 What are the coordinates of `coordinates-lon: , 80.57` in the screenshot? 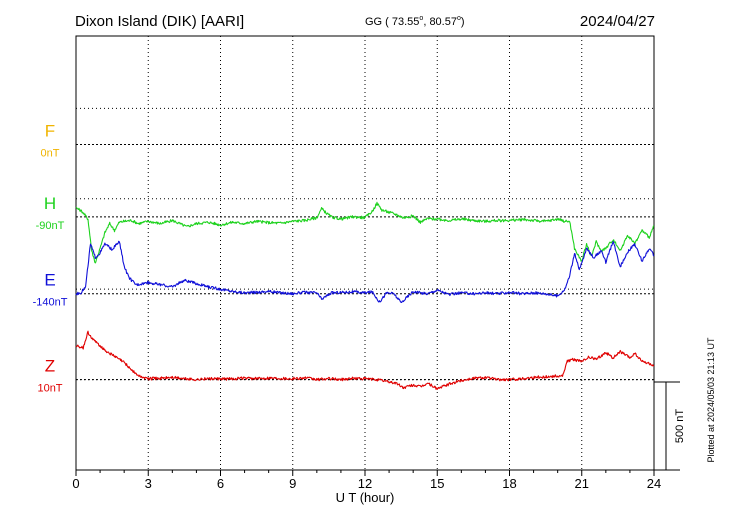 It's located at (440, 22).